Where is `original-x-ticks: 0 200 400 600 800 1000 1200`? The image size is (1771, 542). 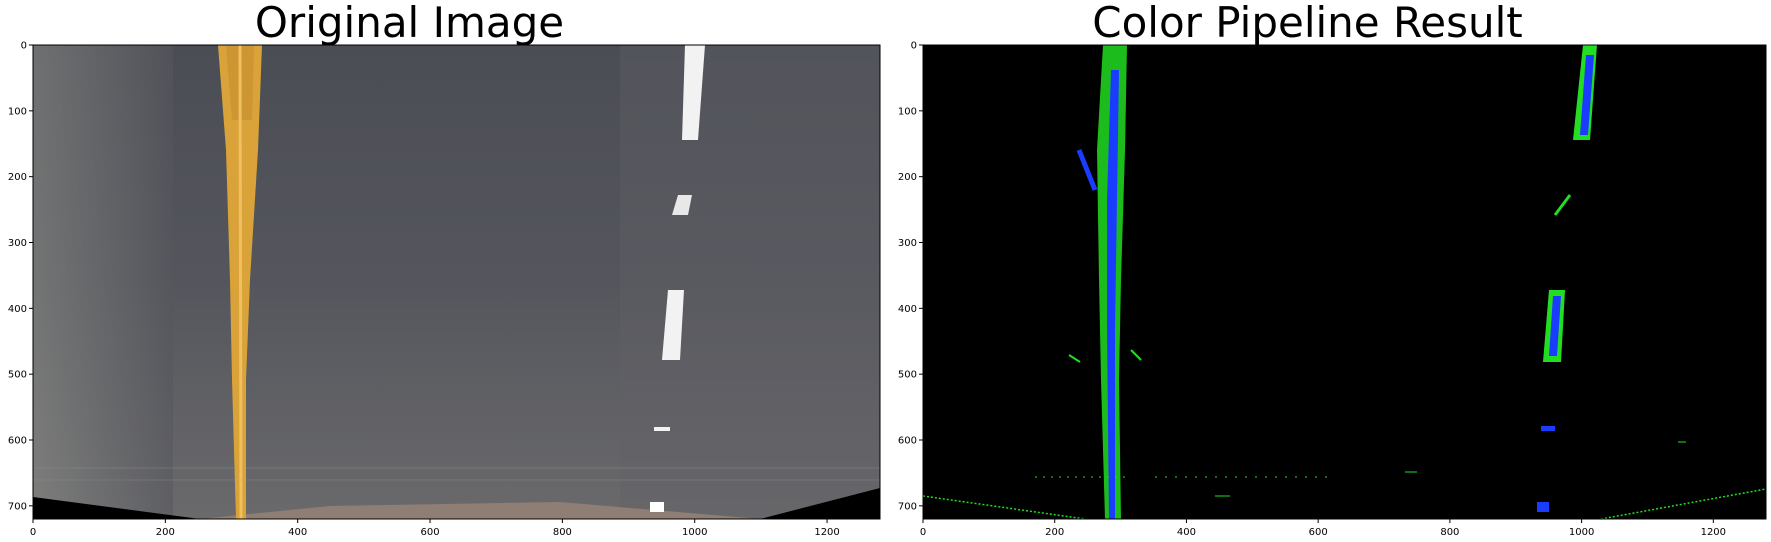 original-x-ticks: 0 200 400 600 800 1000 1200 is located at coordinates (435, 528).